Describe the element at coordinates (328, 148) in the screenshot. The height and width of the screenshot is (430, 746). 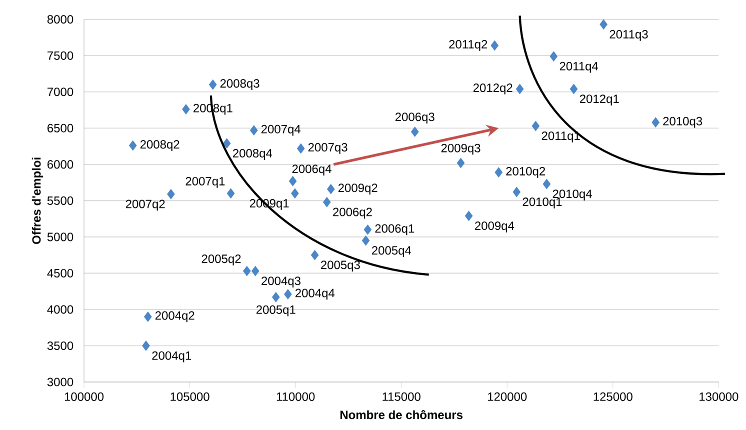
I see `annotation: 2007q3` at that location.